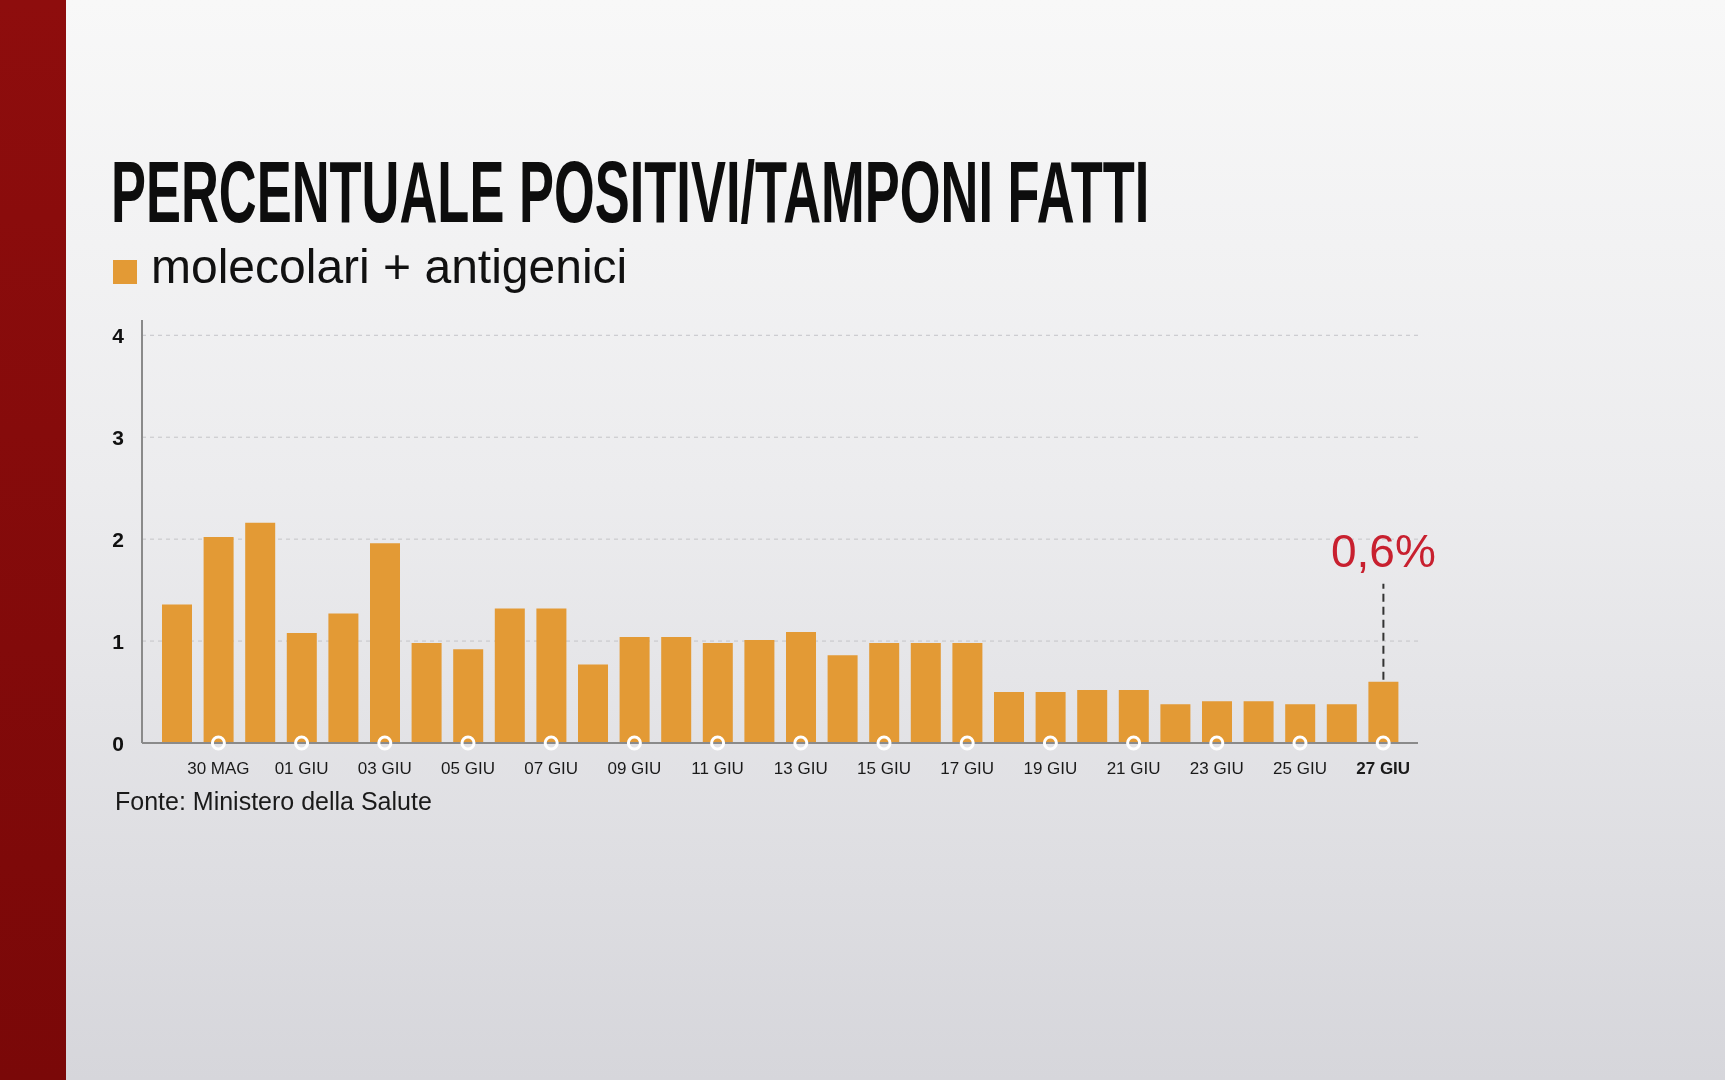 This screenshot has height=1080, width=1725. I want to click on x-tick-label: 30 MAG, so click(218, 768).